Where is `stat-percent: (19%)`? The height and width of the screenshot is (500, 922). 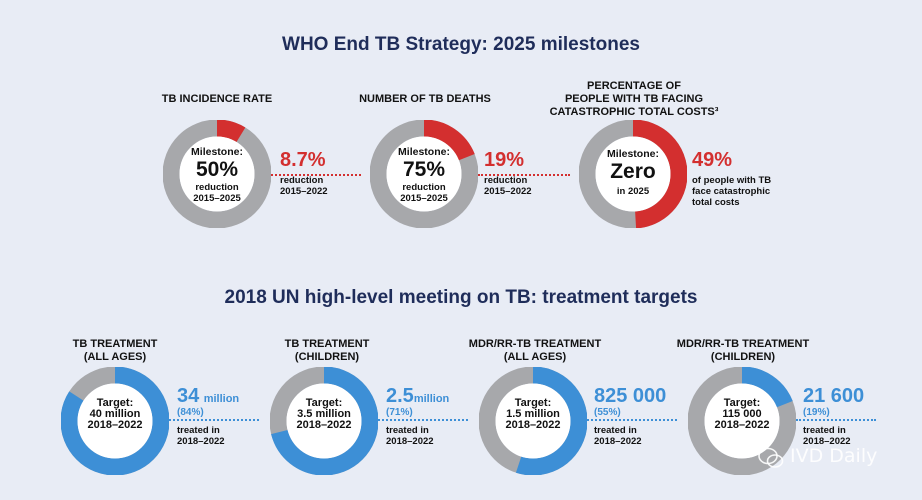
stat-percent: (19%) is located at coordinates (816, 412).